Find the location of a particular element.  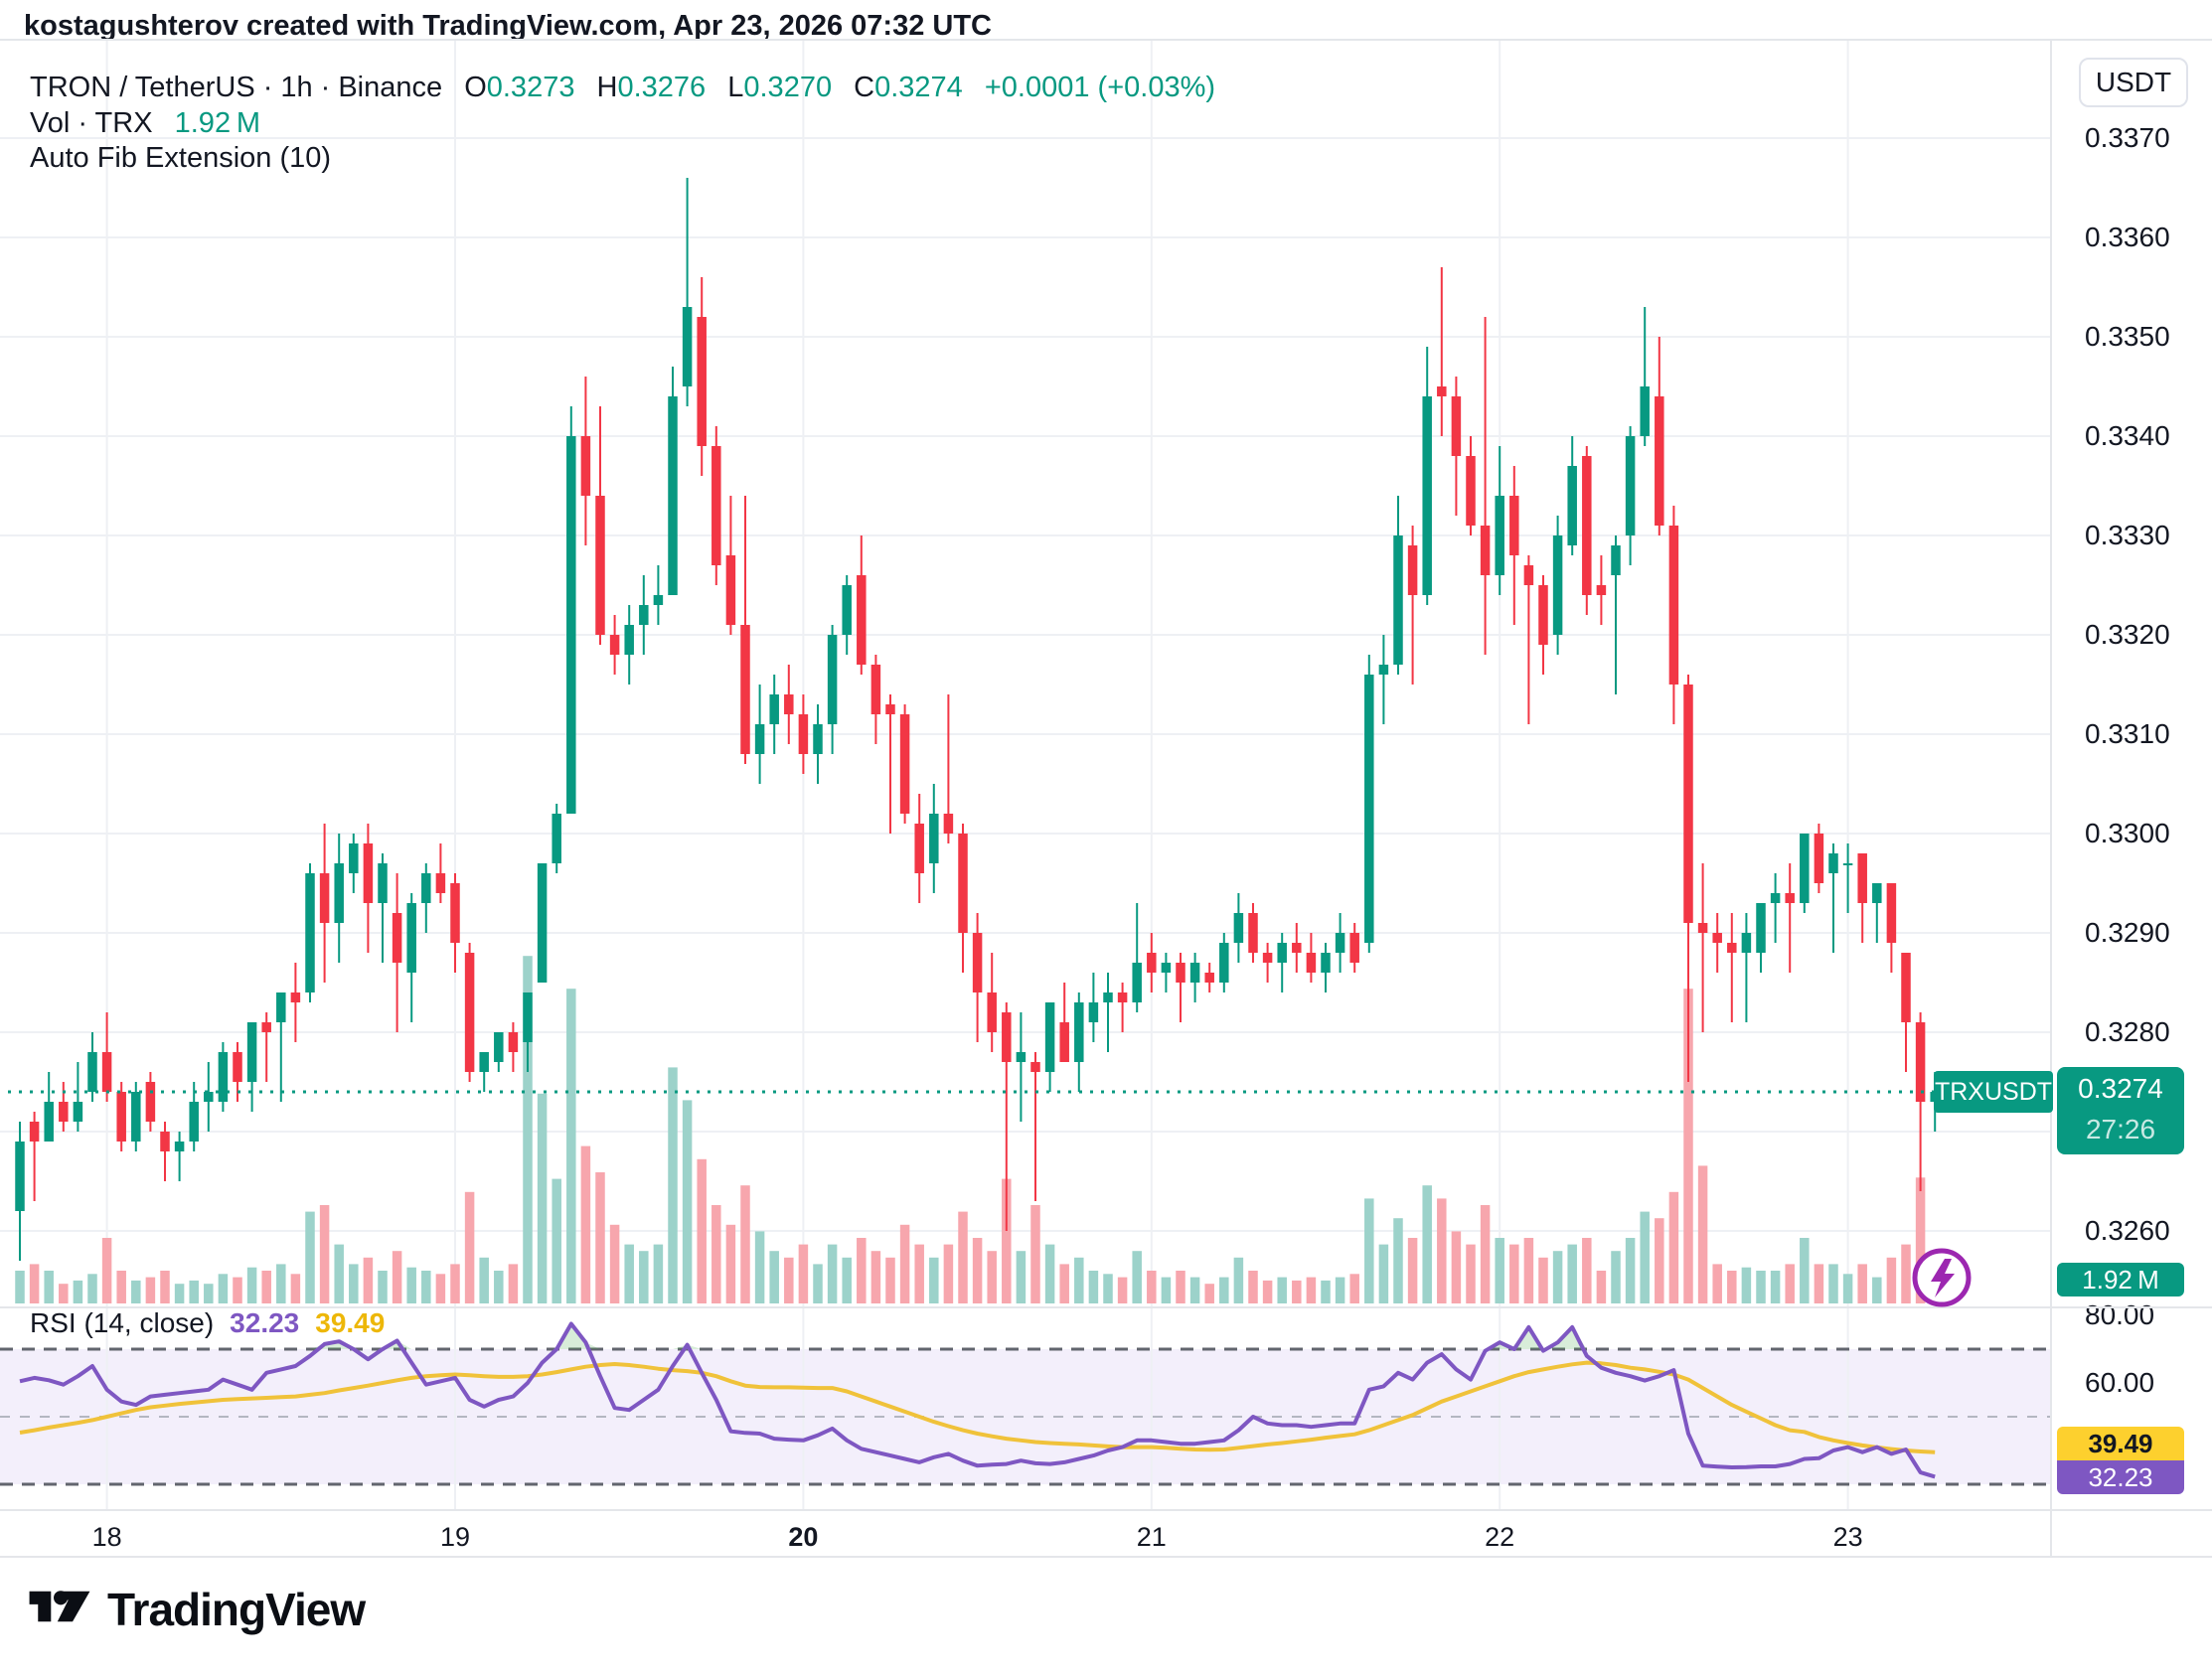

low-value: 0.3270 is located at coordinates (788, 88).